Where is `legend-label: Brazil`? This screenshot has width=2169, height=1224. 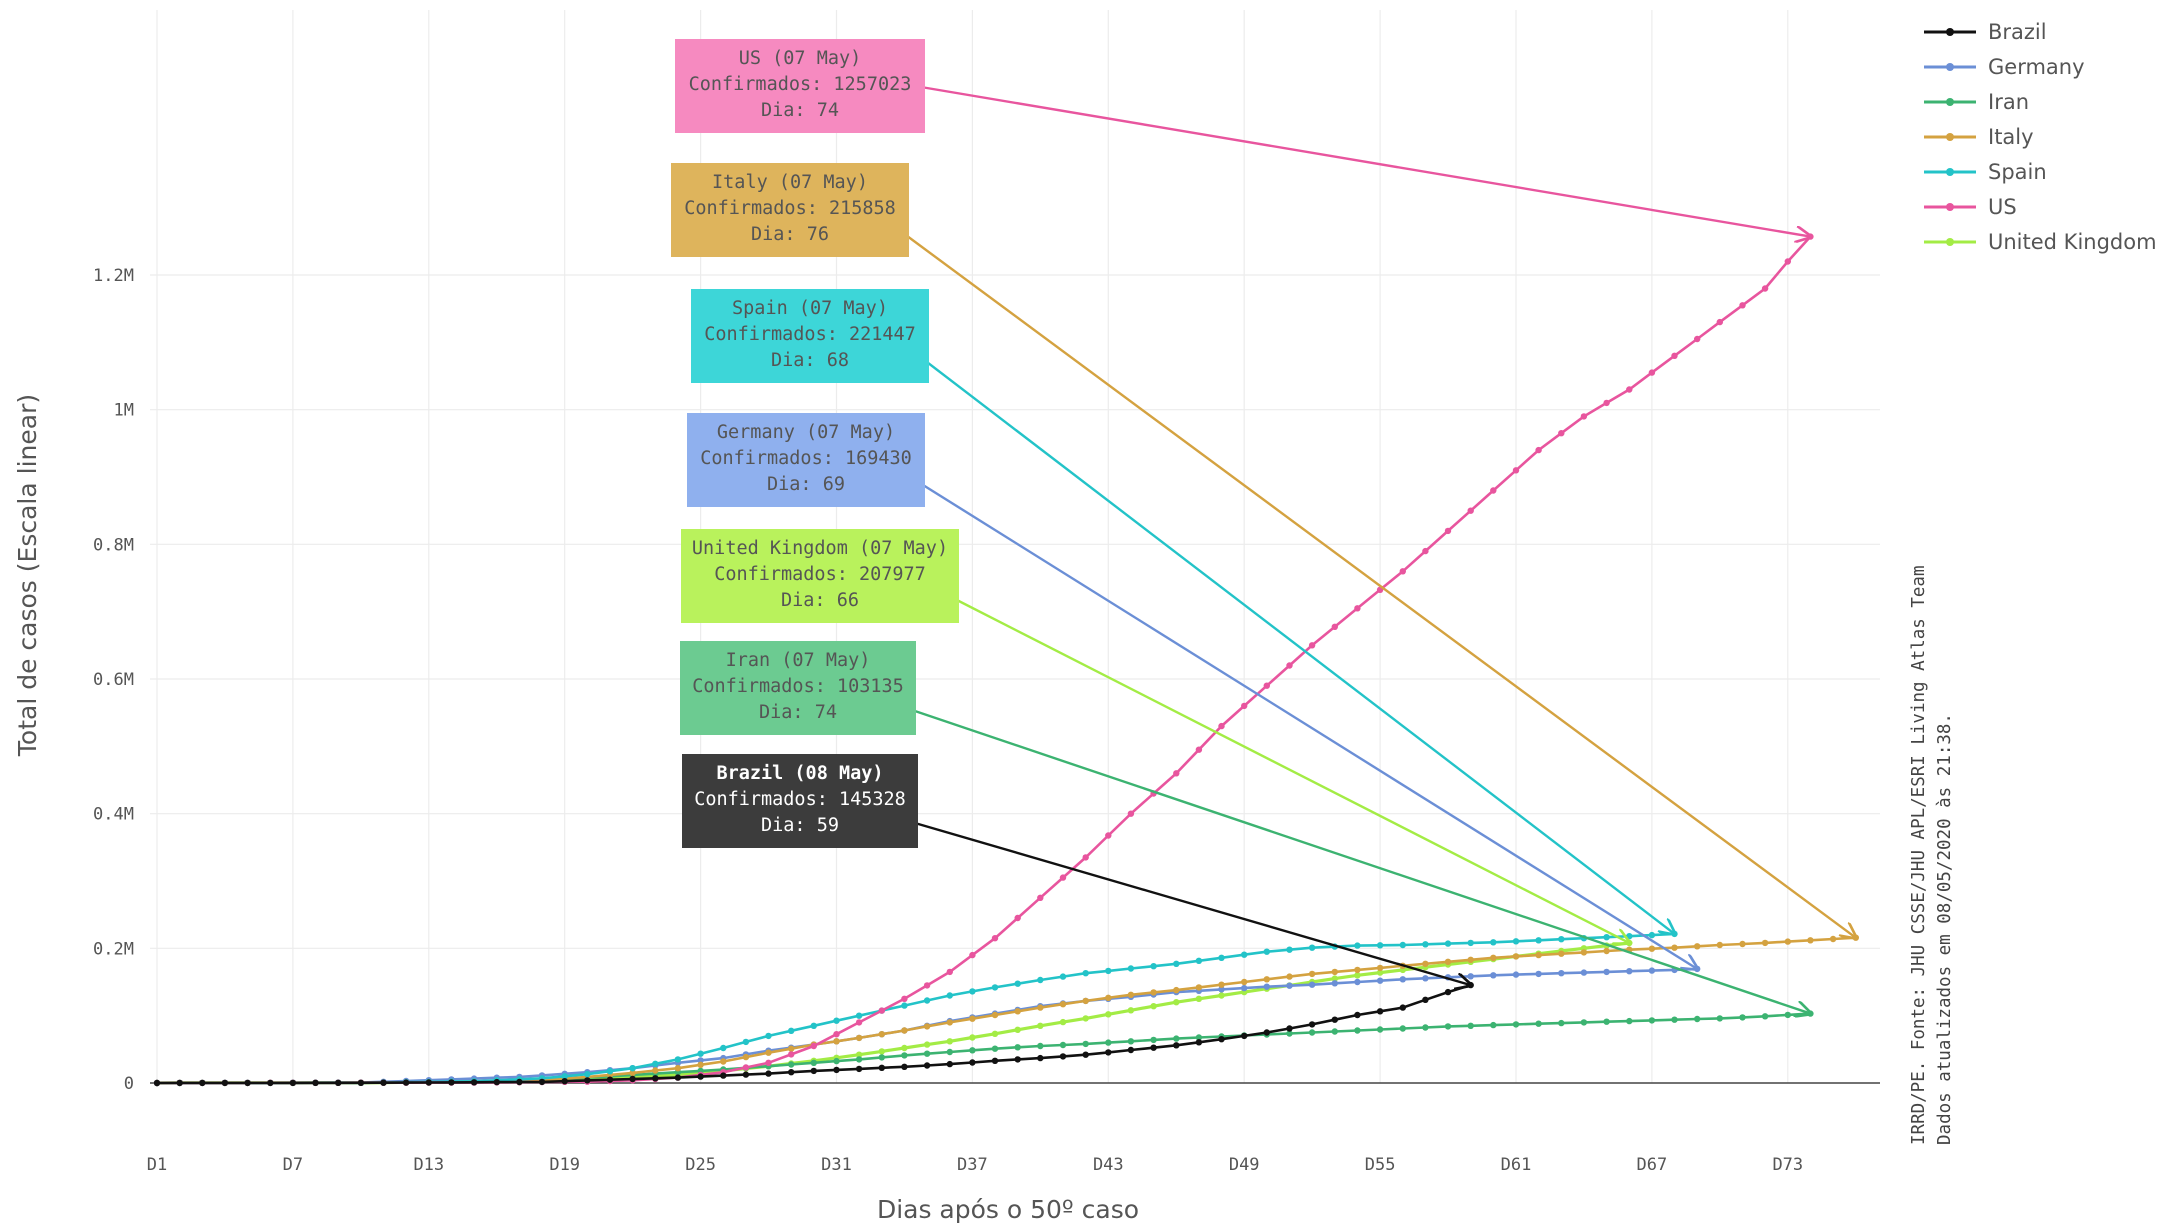 legend-label: Brazil is located at coordinates (2017, 32).